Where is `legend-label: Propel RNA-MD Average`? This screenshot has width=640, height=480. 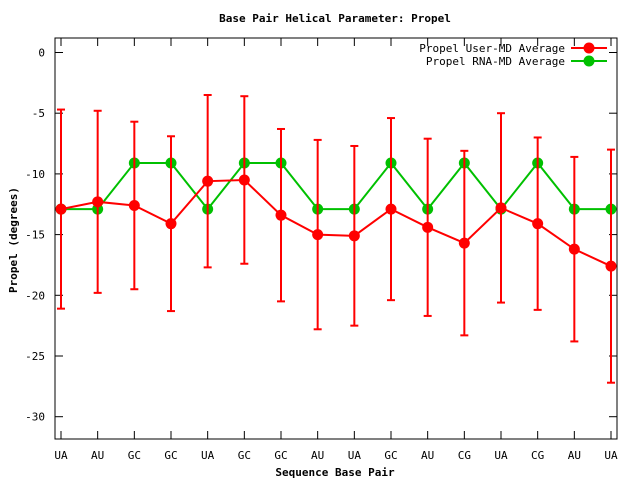 legend-label: Propel RNA-MD Average is located at coordinates (495, 61).